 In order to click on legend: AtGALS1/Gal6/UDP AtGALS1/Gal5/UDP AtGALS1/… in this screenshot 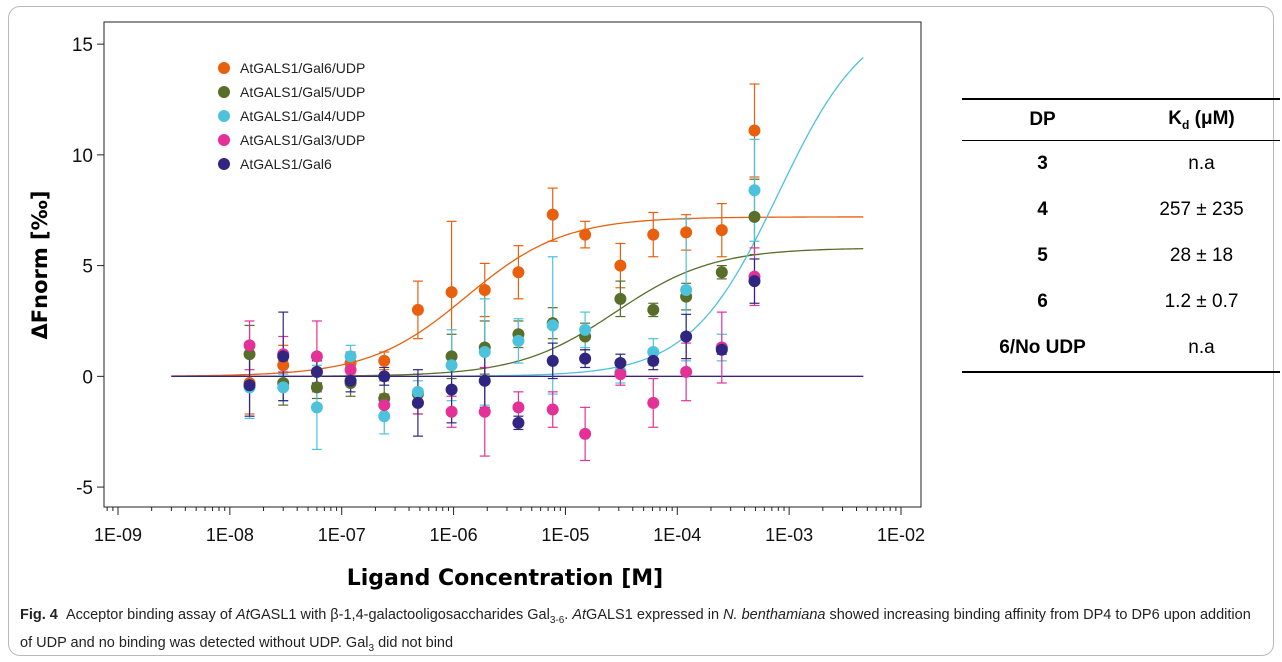, I will do `click(291, 116)`.